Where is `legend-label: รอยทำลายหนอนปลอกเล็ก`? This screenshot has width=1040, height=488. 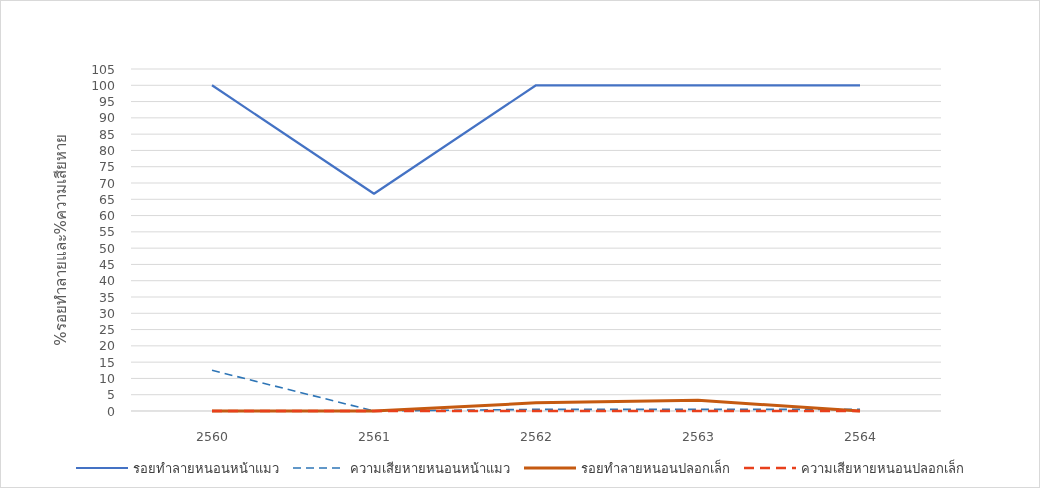
legend-label: รอยทำลายหนอนปลอกเล็ก is located at coordinates (655, 467).